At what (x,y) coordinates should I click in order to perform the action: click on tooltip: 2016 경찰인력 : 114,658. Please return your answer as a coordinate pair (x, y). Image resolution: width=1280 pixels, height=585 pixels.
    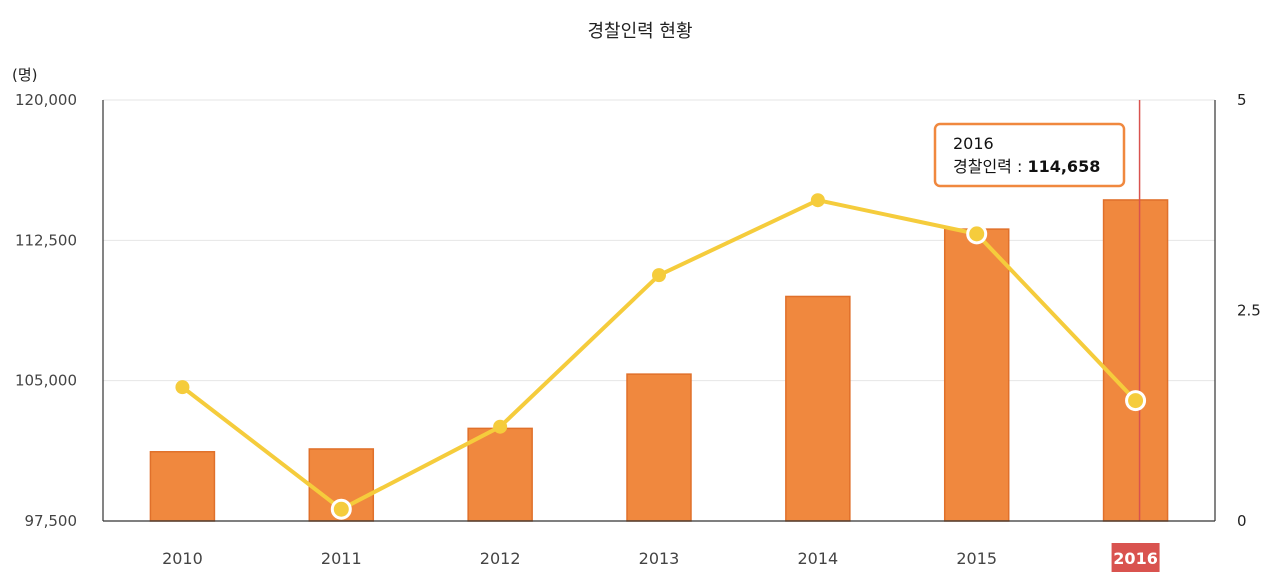
    Looking at the image, I should click on (1029, 155).